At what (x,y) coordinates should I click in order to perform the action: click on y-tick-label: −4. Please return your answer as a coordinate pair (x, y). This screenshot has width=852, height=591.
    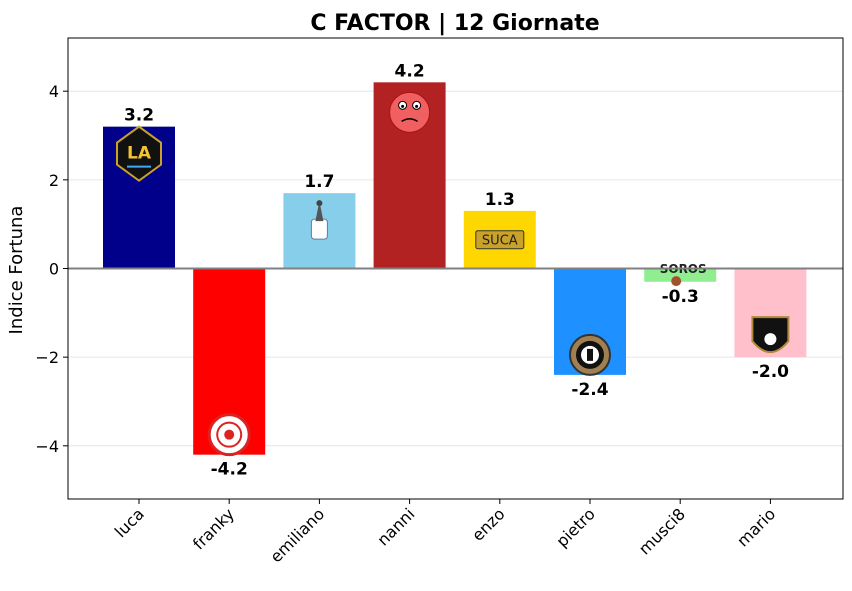
    Looking at the image, I should click on (47, 446).